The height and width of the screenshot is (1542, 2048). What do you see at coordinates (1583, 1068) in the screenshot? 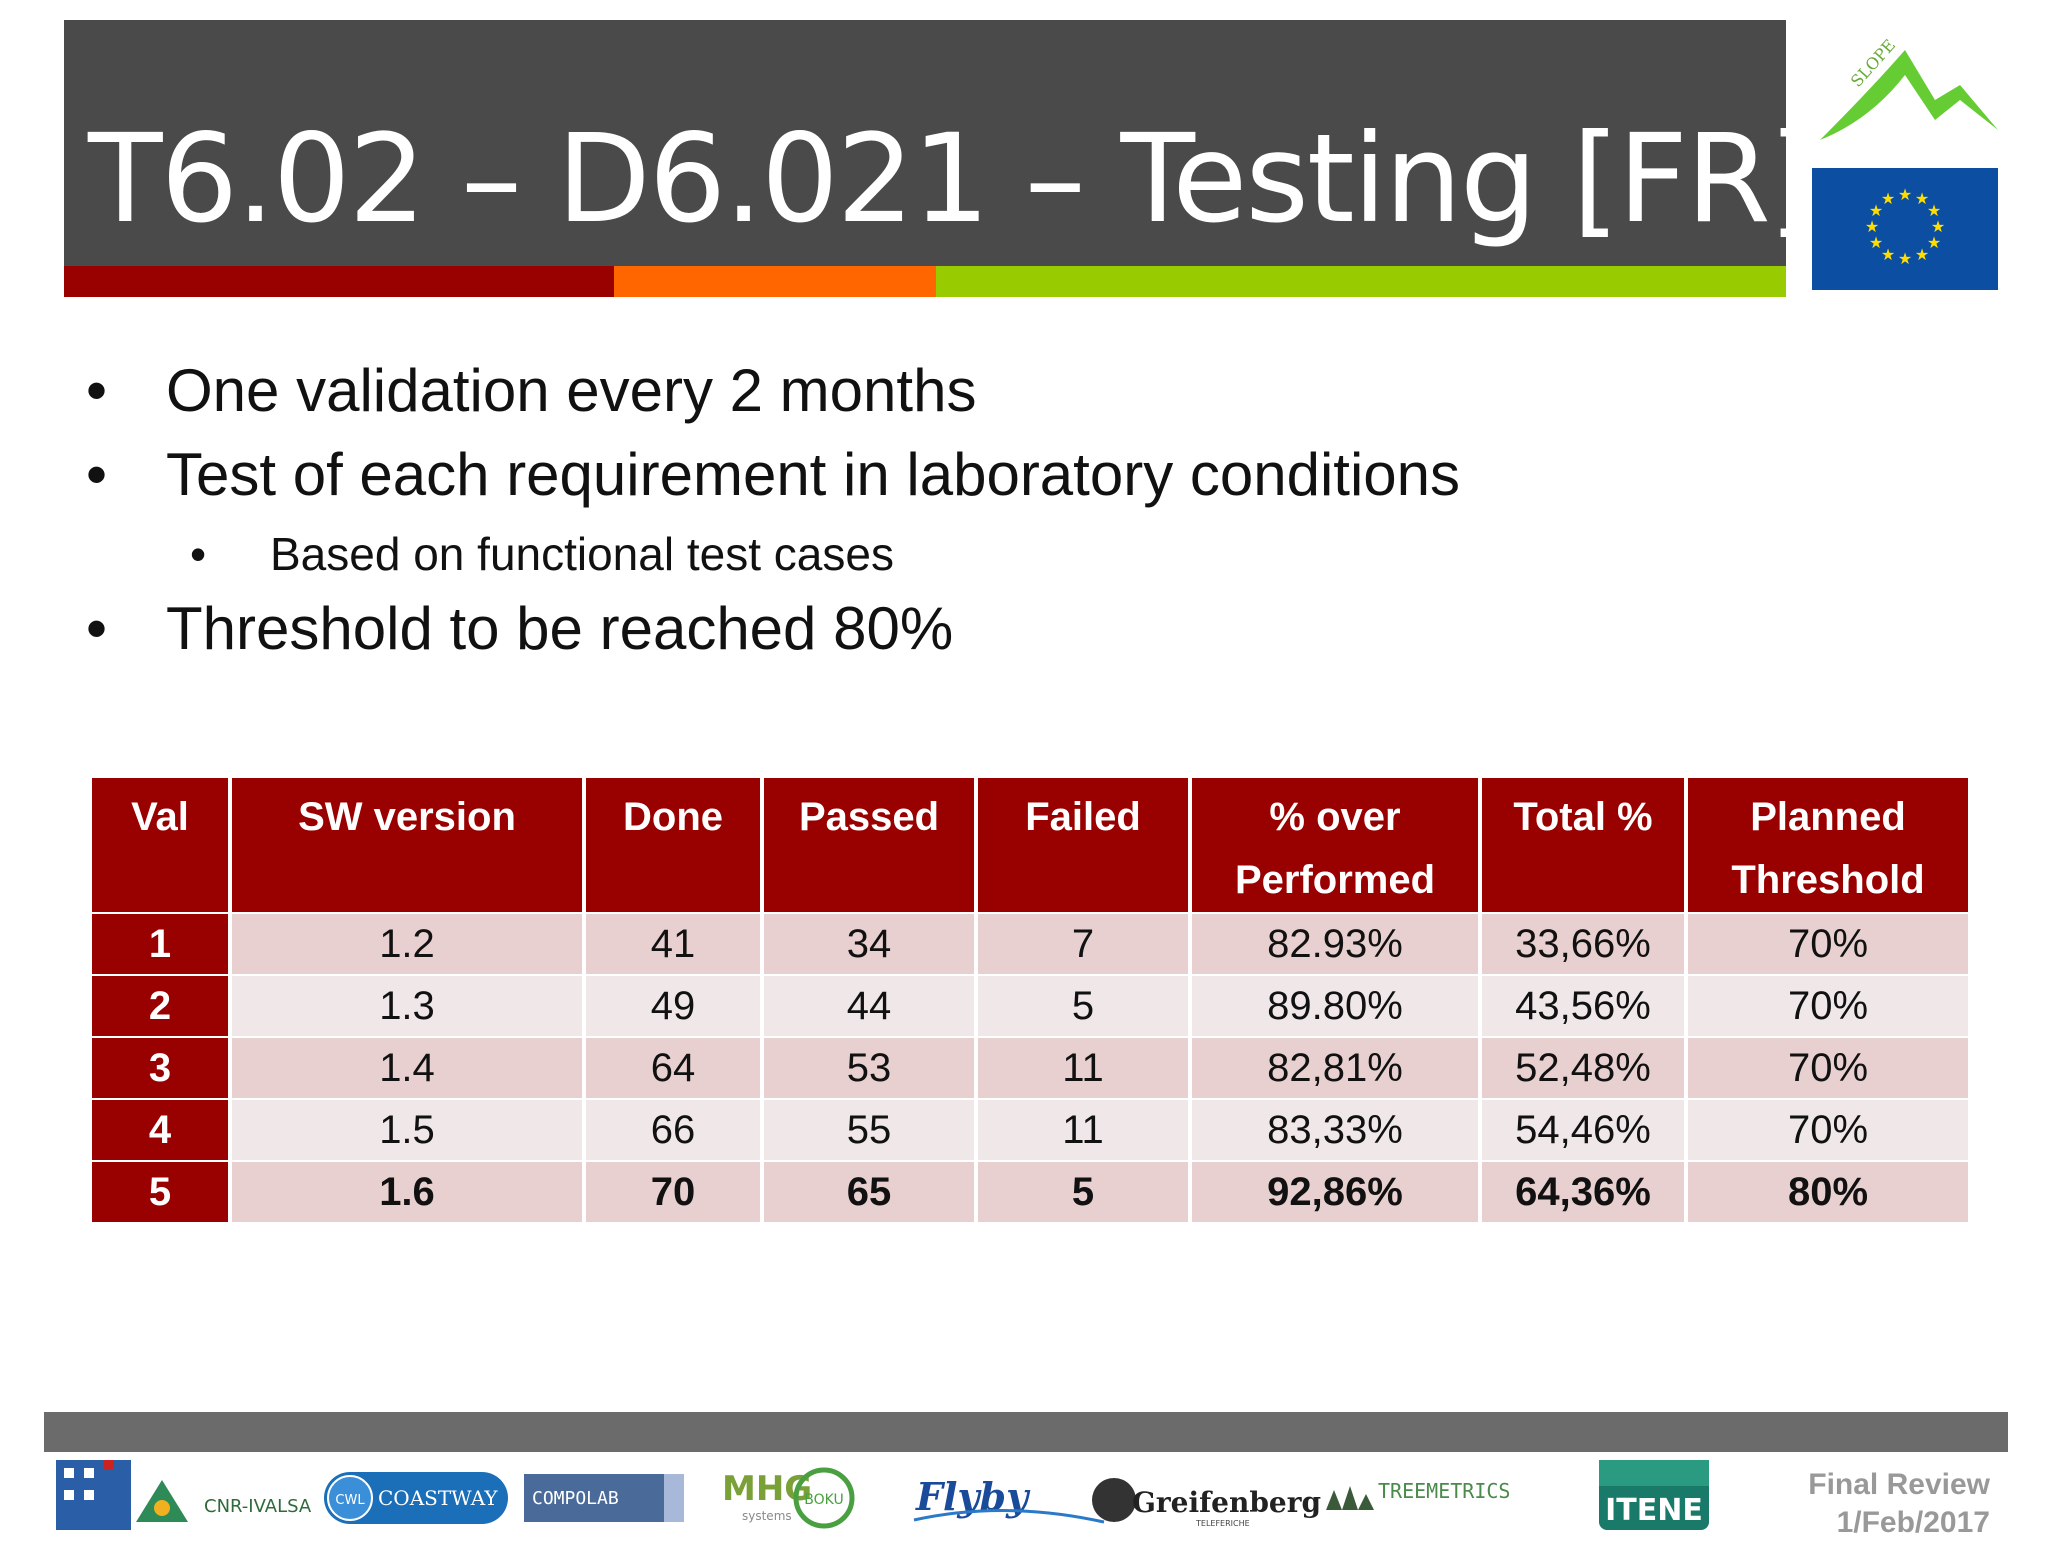
I see `table-cell: 52,48%` at bounding box center [1583, 1068].